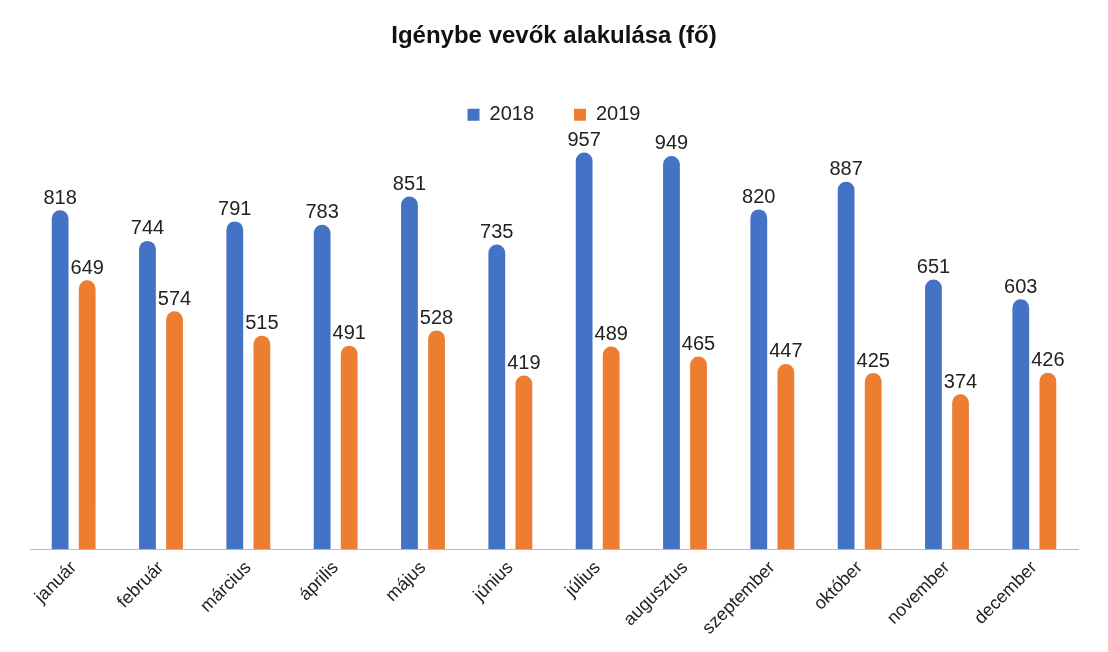 This screenshot has width=1108, height=652. Describe the element at coordinates (671, 142) in the screenshot. I see `data-label: 949` at that location.